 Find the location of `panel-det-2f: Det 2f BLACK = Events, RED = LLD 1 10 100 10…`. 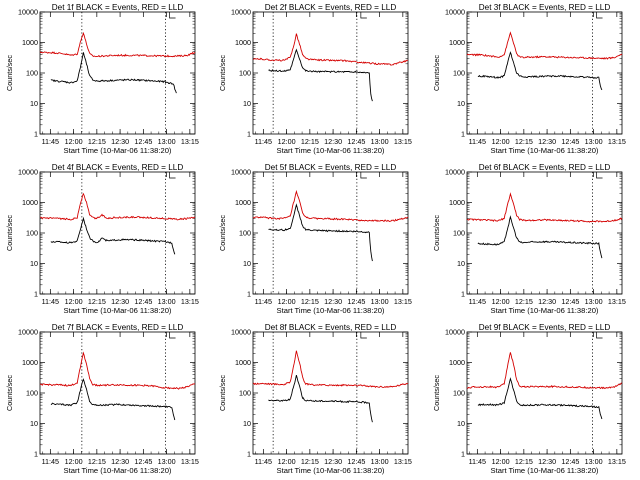

panel-det-2f: Det 2f BLACK = Events, RED = LLD 1 10 100 10… is located at coordinates (315, 79).